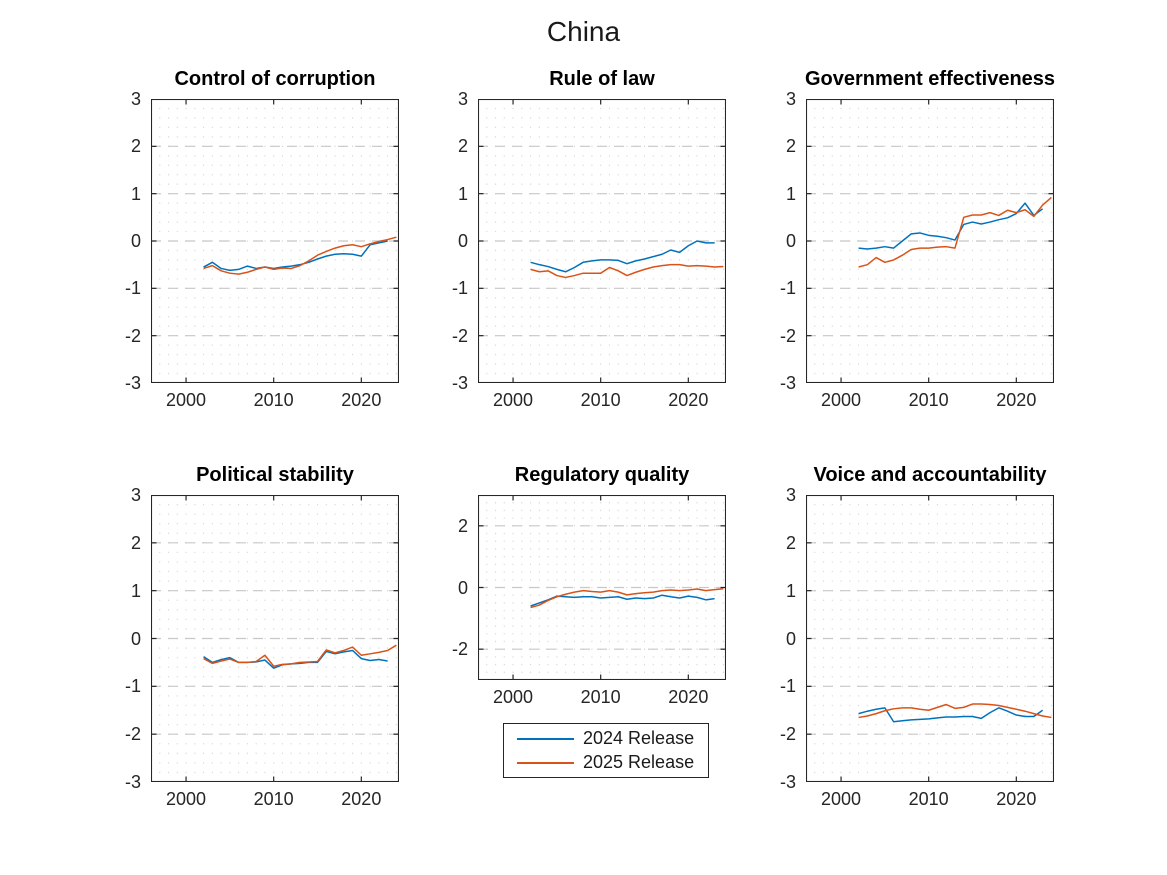  I want to click on legend-label-2025-release: 2025 Release, so click(639, 762).